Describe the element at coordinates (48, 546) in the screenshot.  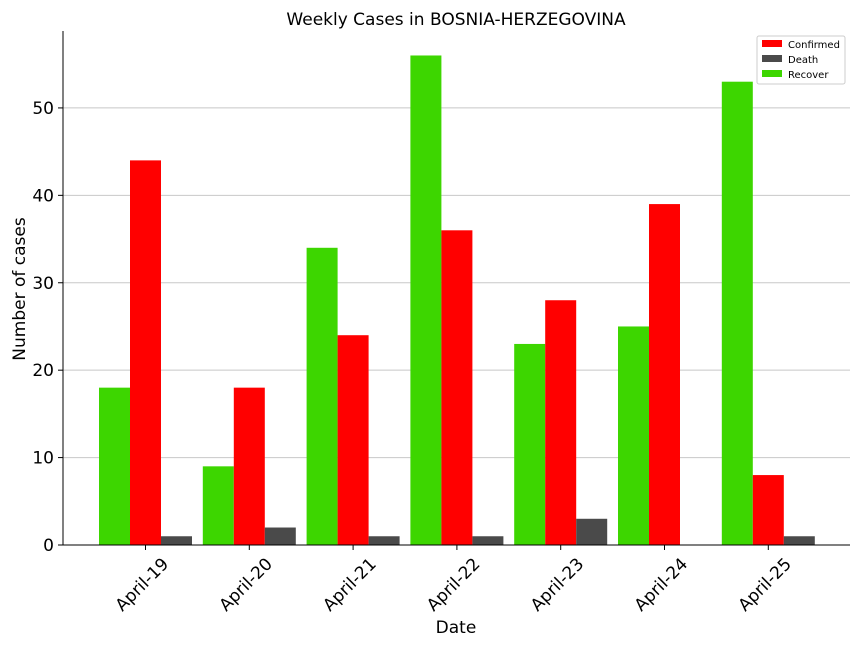
I see `y-tick-label: 0` at that location.